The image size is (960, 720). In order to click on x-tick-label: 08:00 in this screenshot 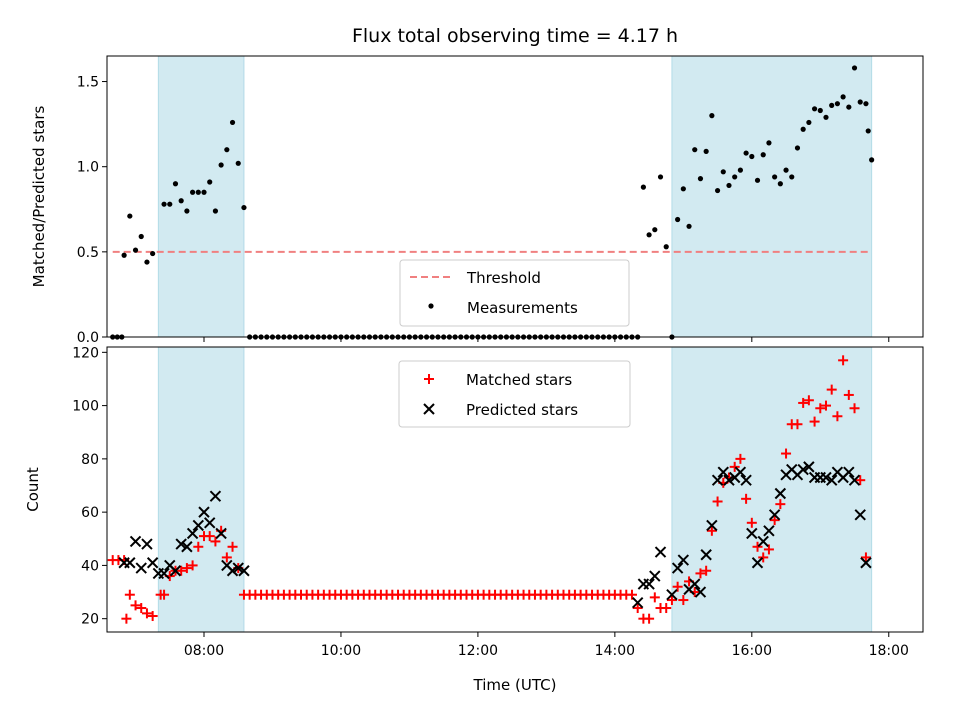, I will do `click(204, 651)`.